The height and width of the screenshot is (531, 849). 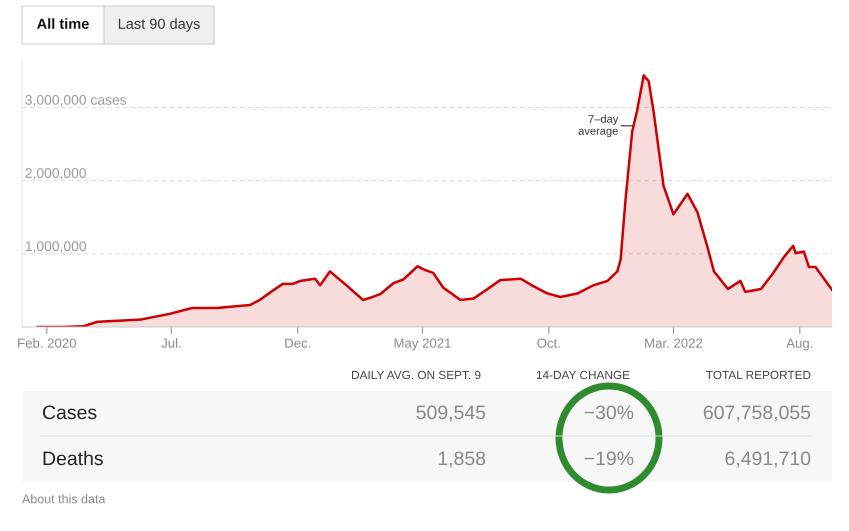 I want to click on x-tick-label: Dec., so click(x=297, y=343).